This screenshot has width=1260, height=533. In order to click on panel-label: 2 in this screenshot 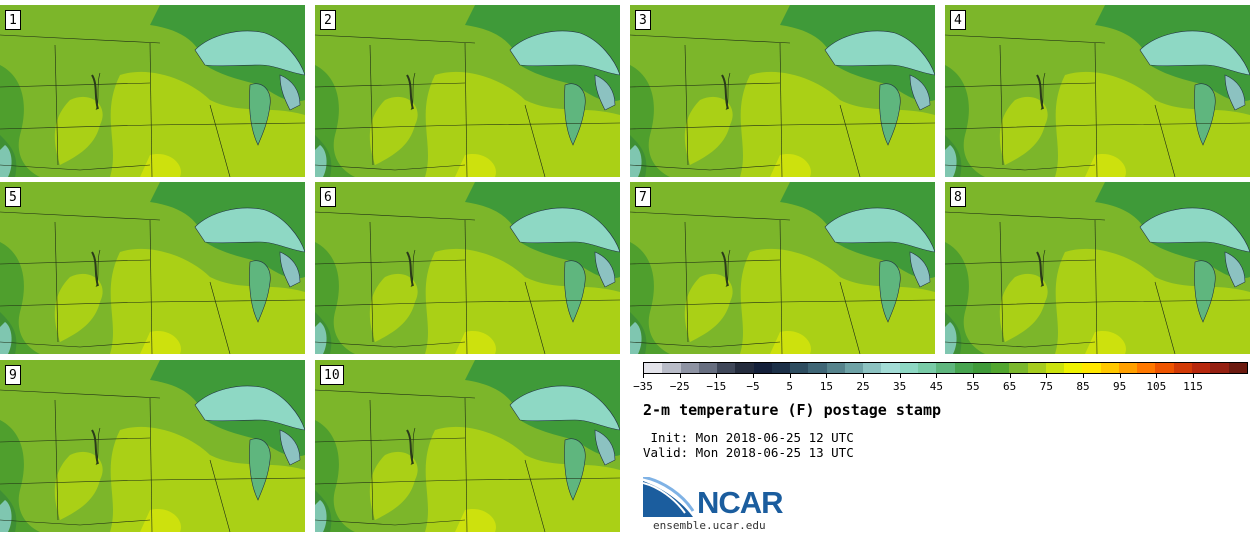, I will do `click(328, 20)`.